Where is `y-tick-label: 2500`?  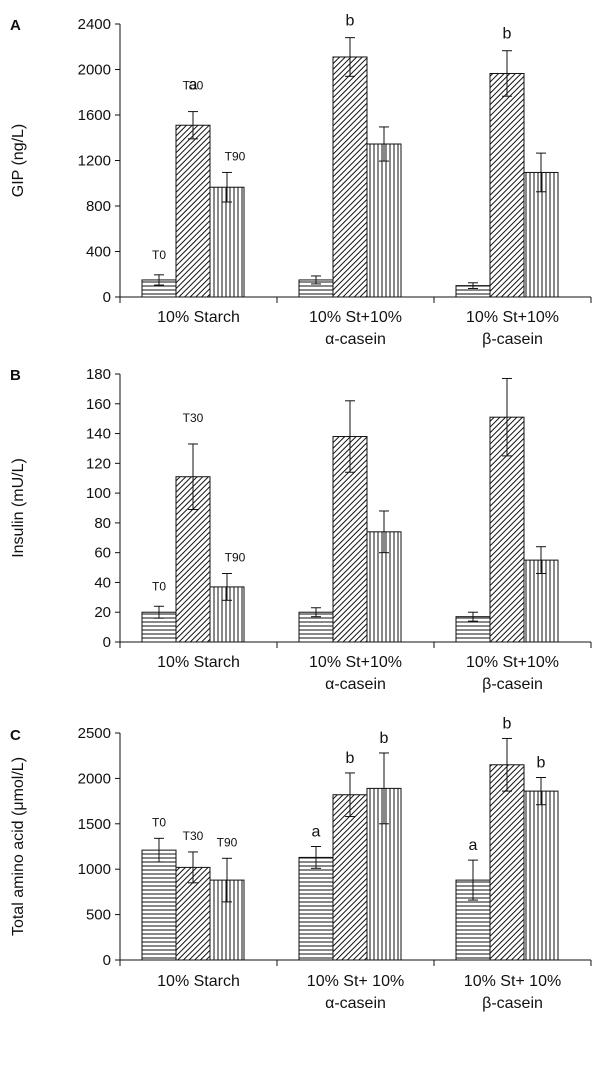
y-tick-label: 2500 is located at coordinates (94, 733).